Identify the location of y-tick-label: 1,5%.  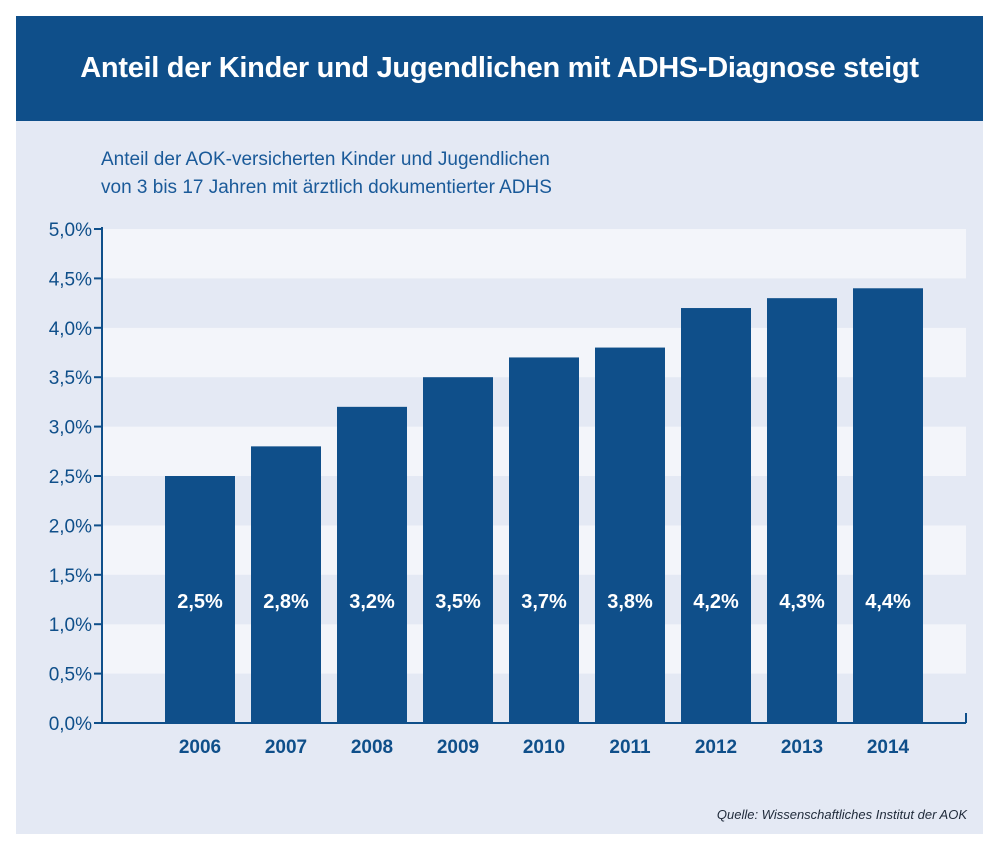
(70, 576).